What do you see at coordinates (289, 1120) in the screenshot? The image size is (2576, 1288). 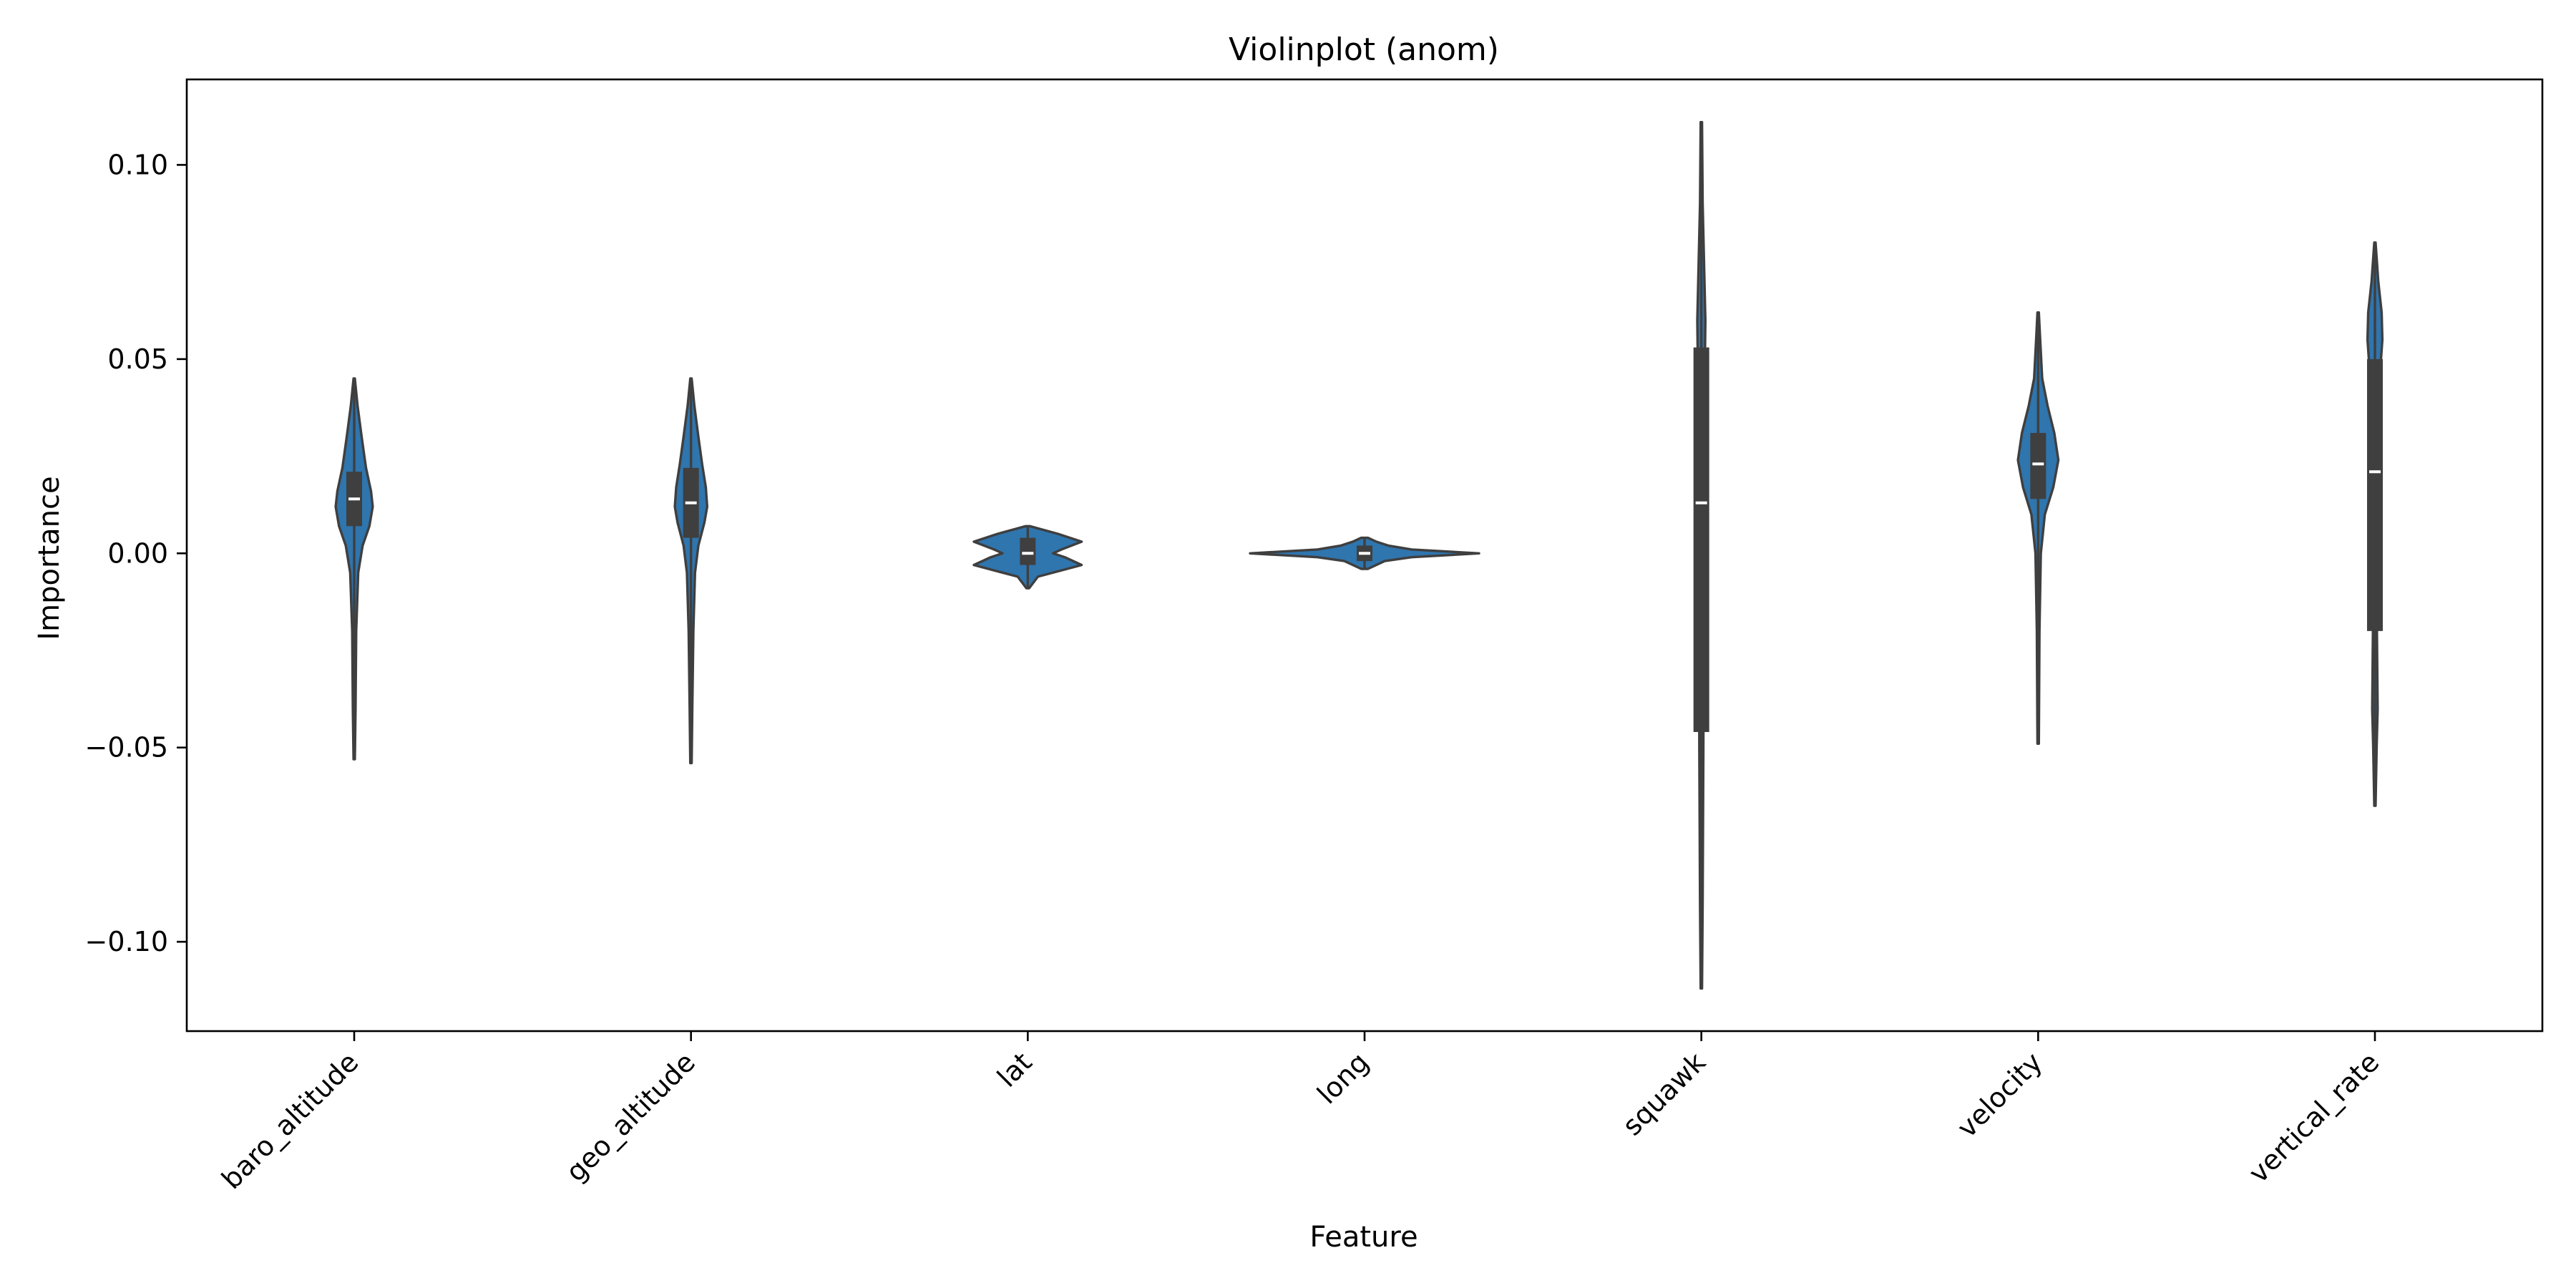 I see `x-tick-label: baro_altitude` at bounding box center [289, 1120].